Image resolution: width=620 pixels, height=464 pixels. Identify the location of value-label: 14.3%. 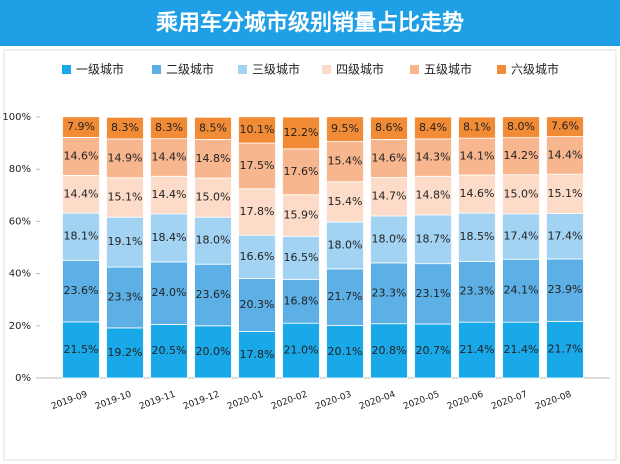
(433, 157).